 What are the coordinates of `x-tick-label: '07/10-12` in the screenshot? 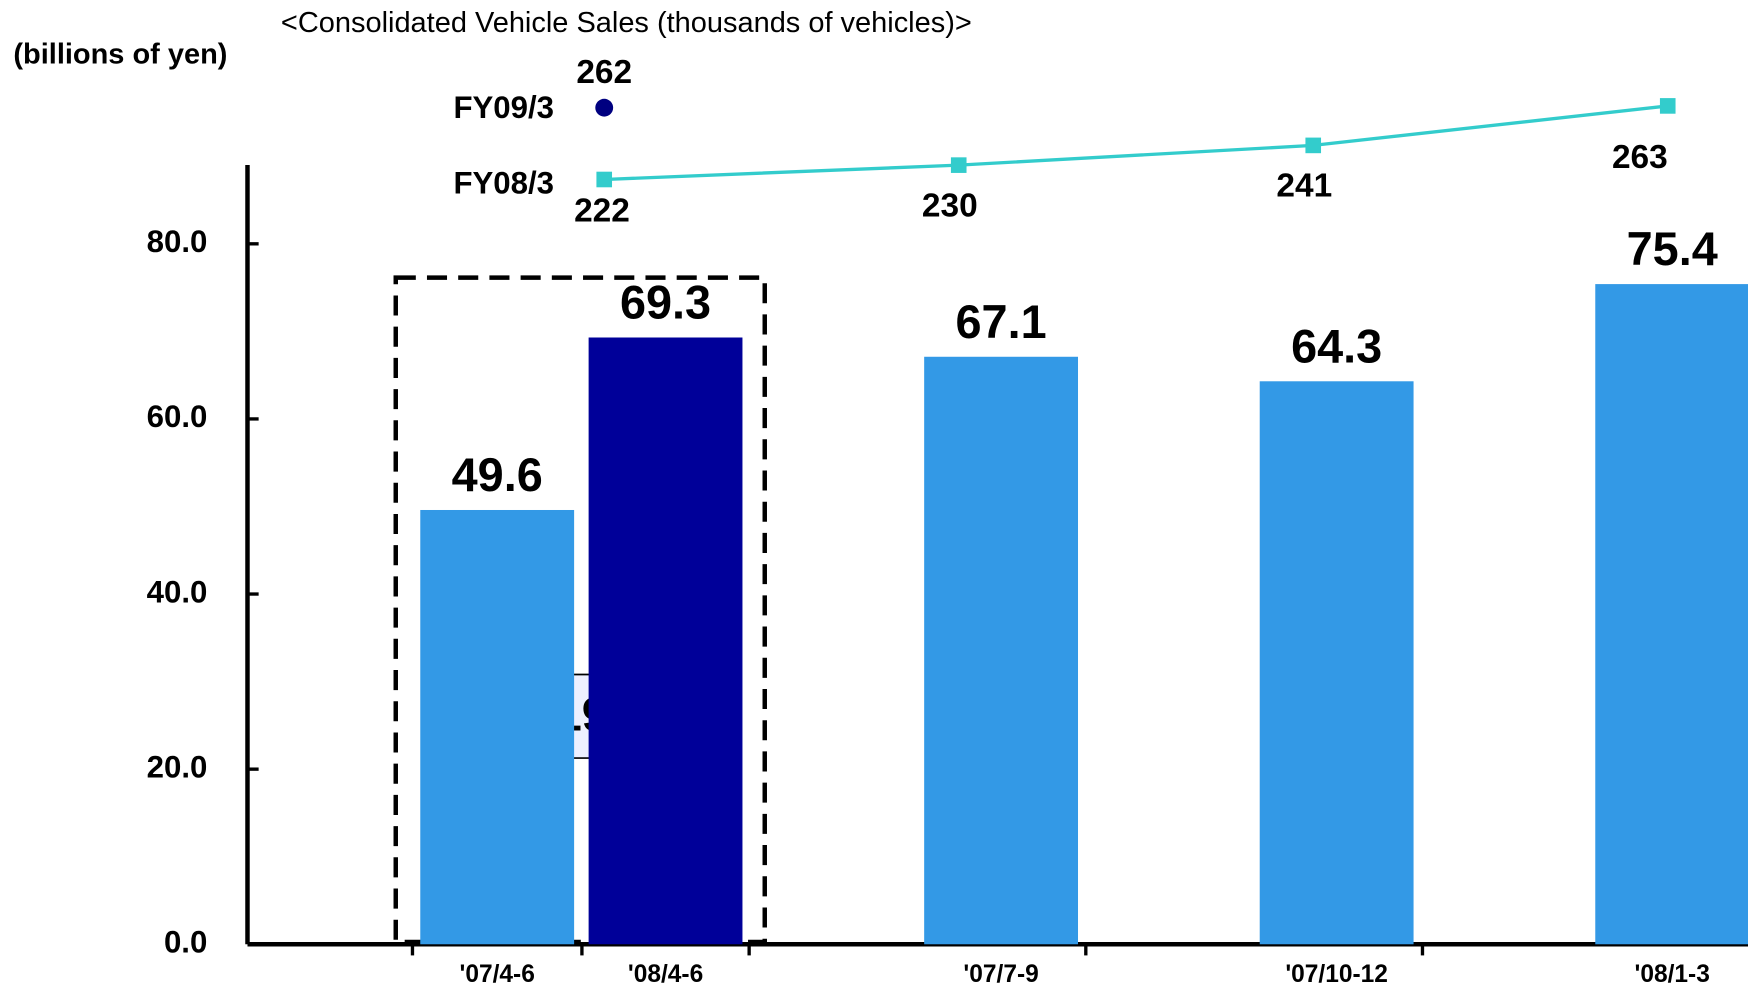 It's located at (1336, 974).